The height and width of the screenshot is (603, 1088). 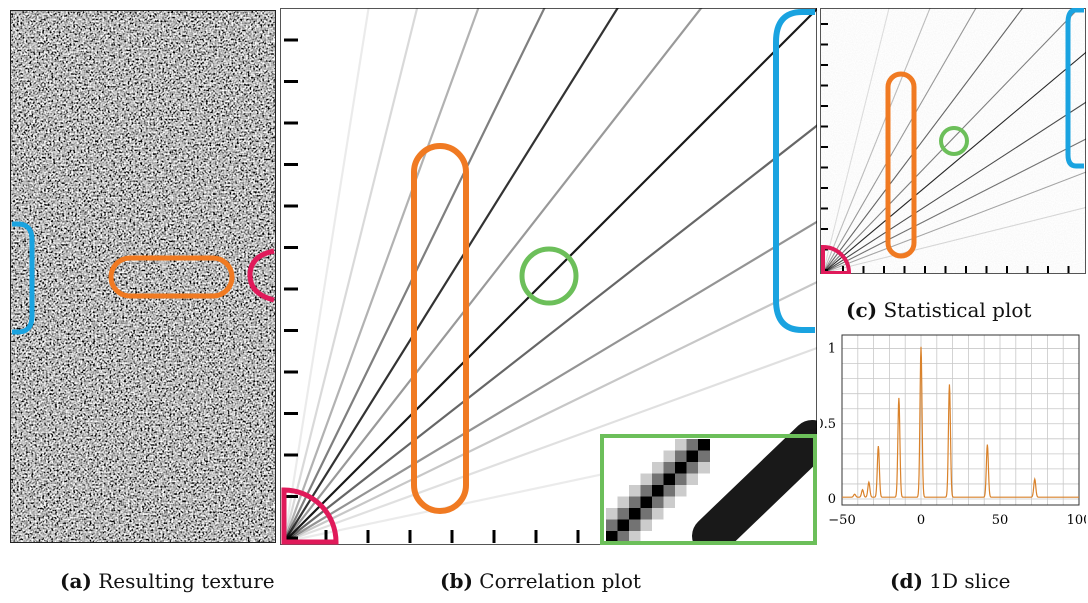 I want to click on texture-orange-marker, so click(x=171, y=277).